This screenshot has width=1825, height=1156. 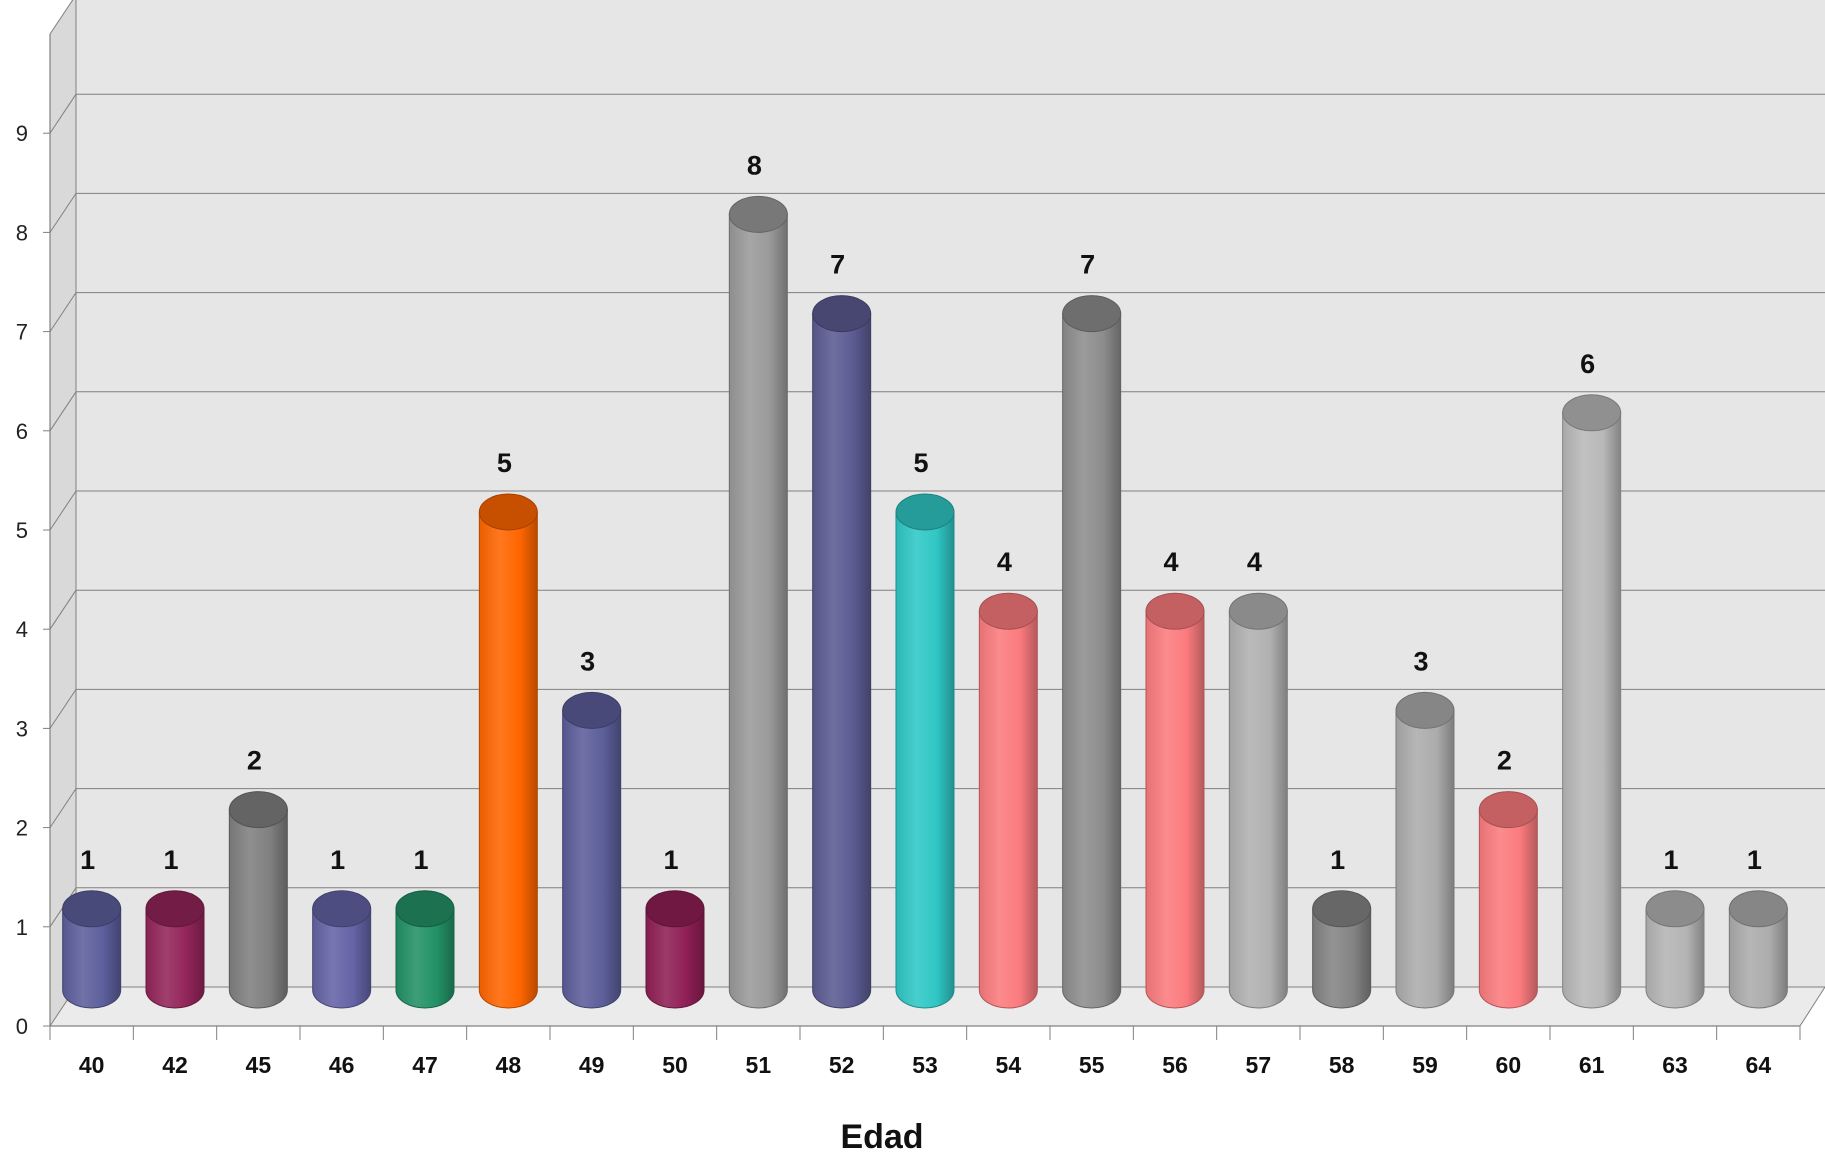 What do you see at coordinates (92, 1065) in the screenshot?
I see `x-tick-label: 40` at bounding box center [92, 1065].